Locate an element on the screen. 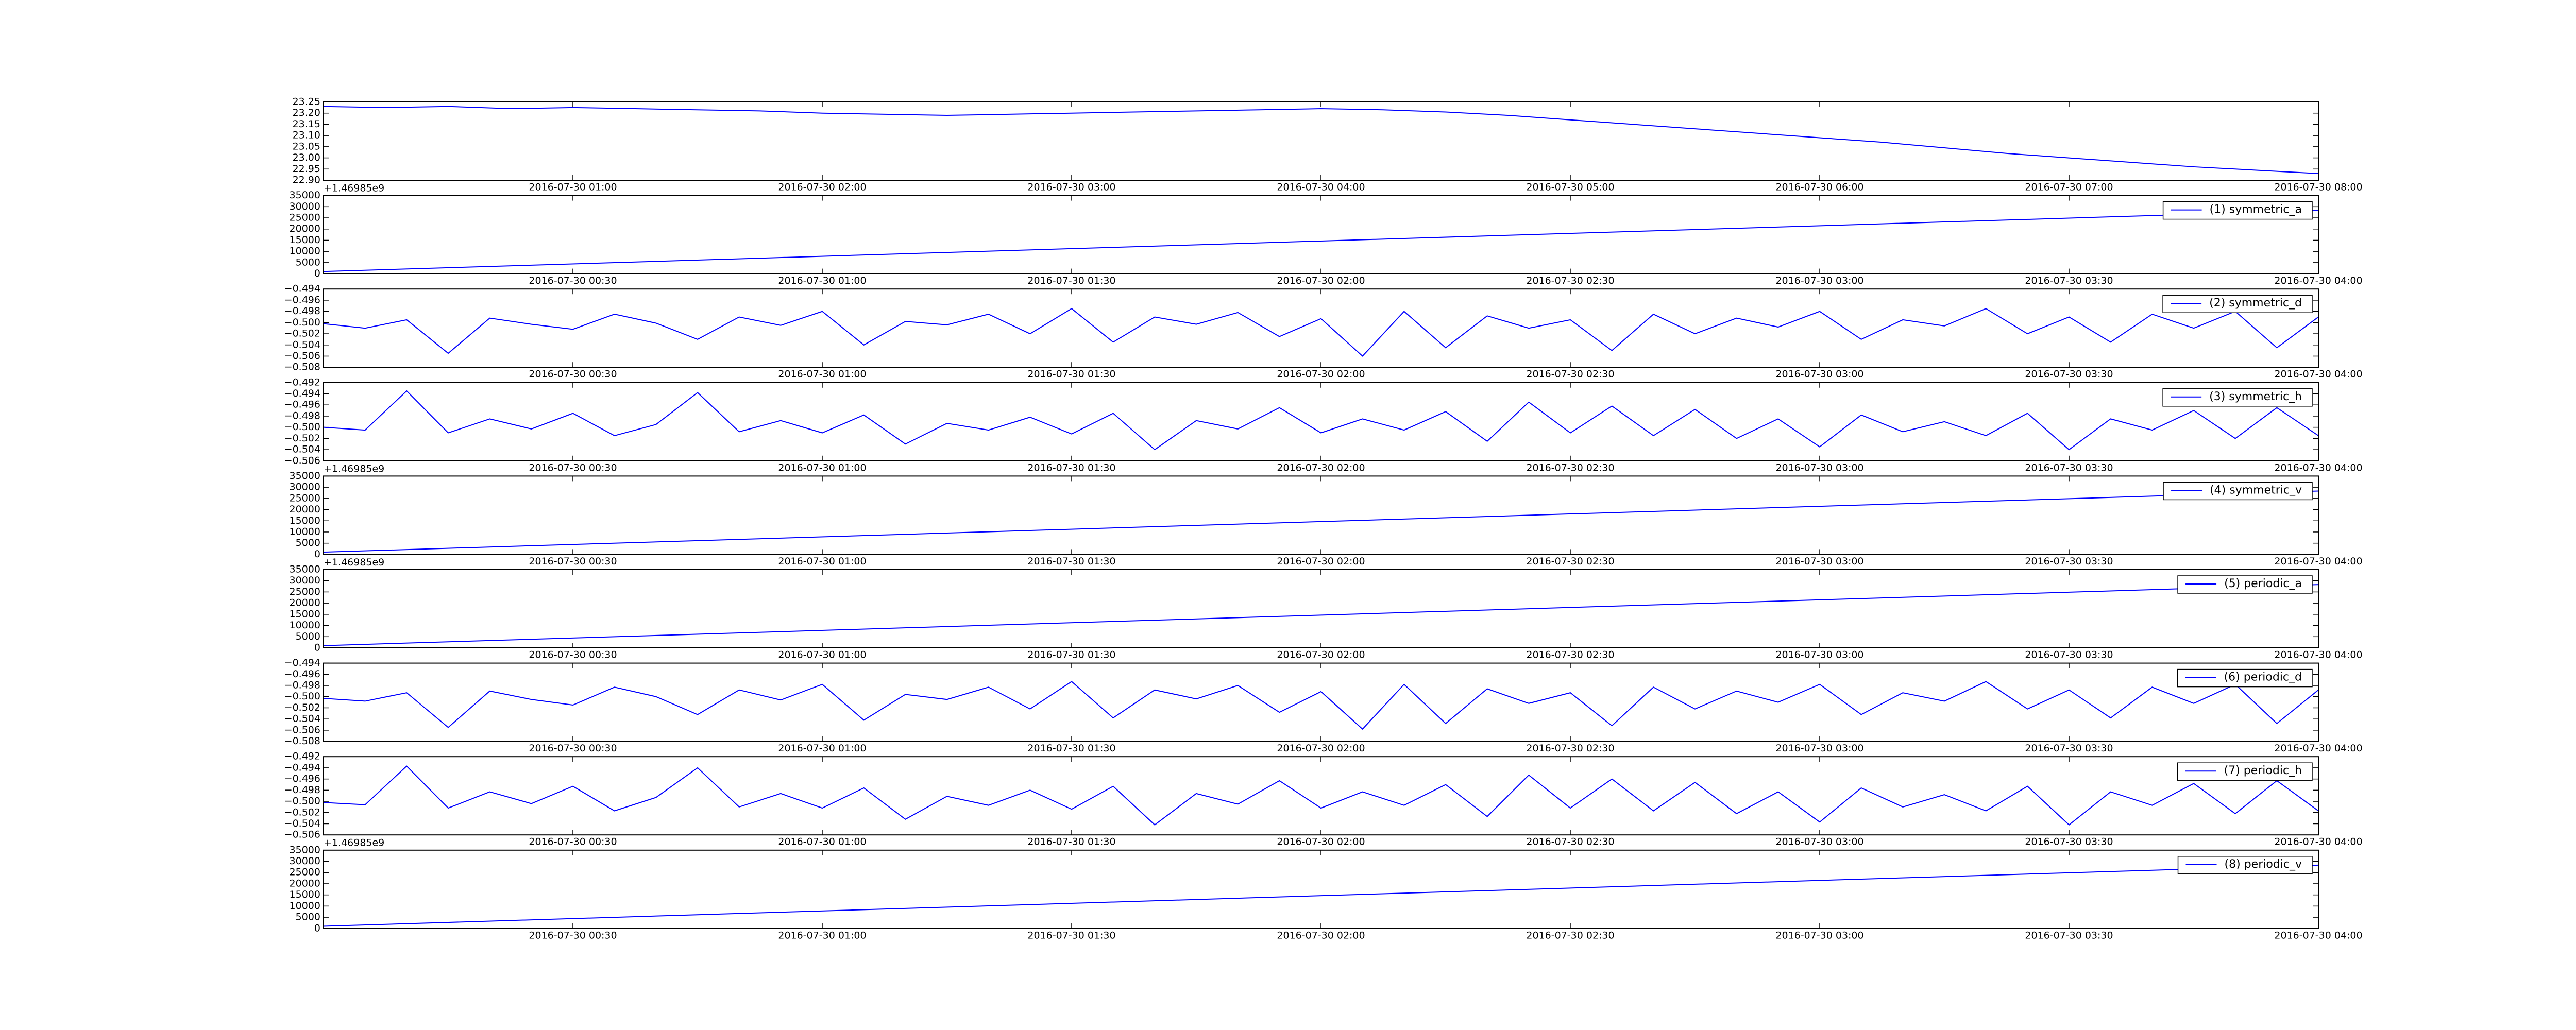  y-tick-label: 23.00 is located at coordinates (306, 157).